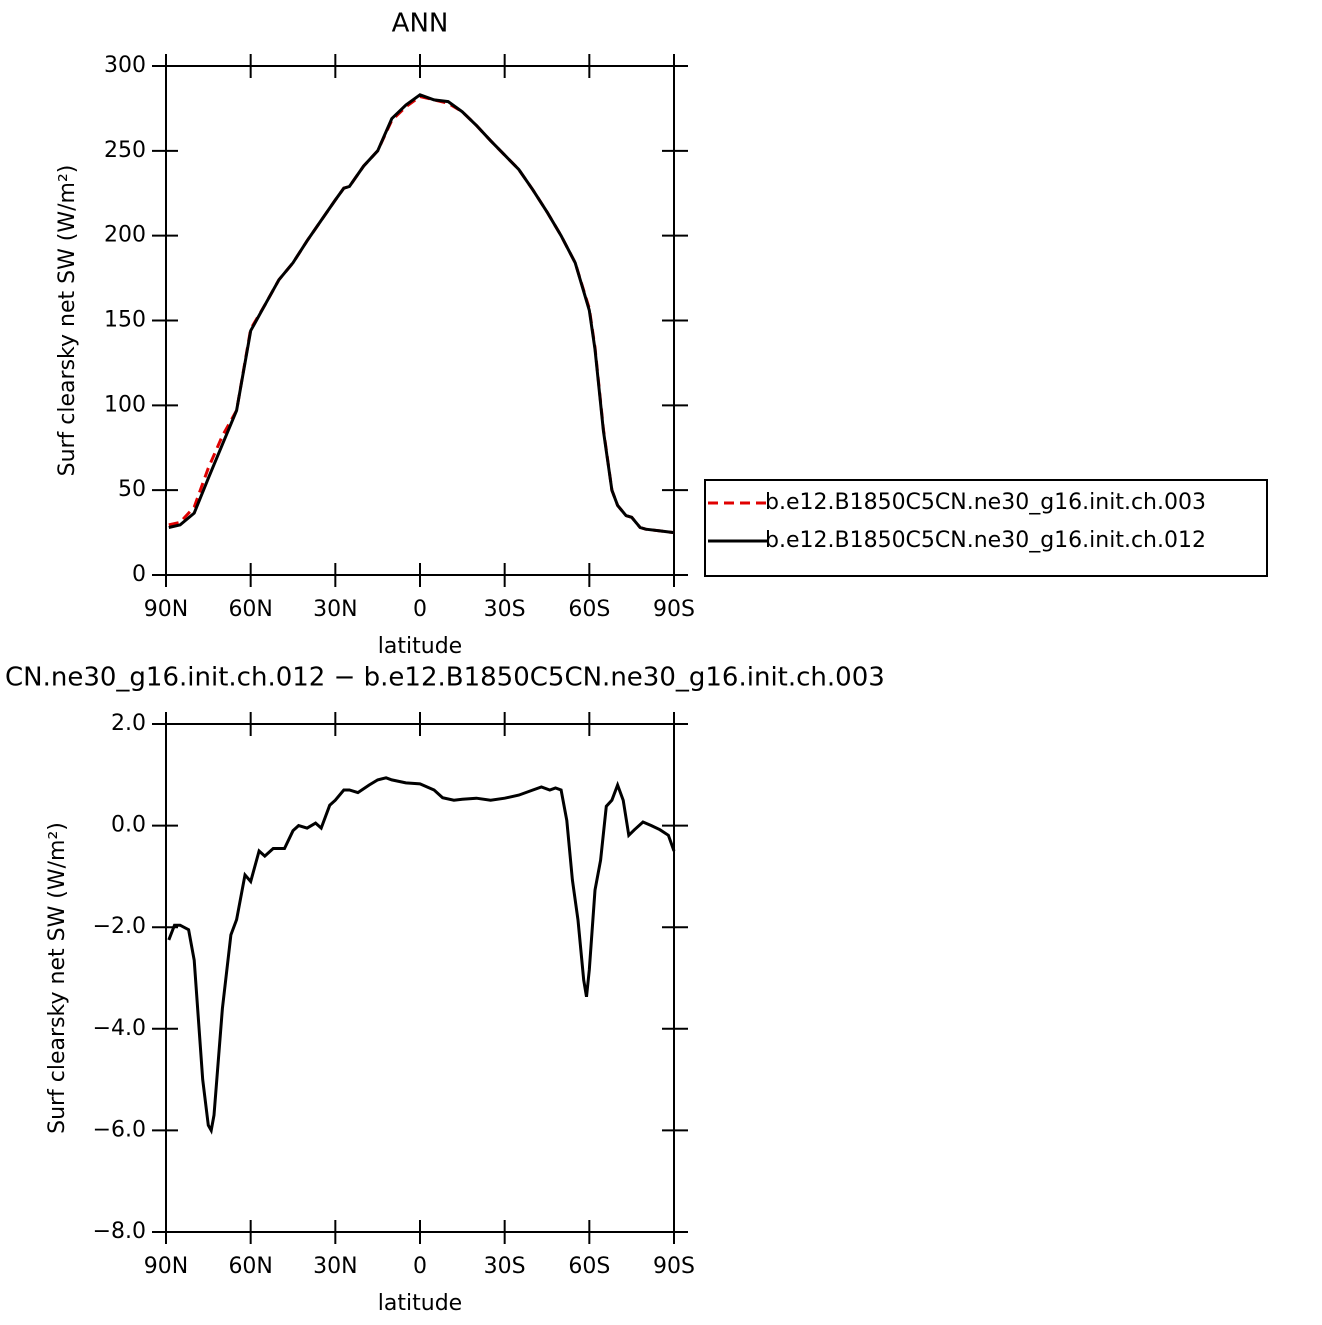 This screenshot has width=1322, height=1325. Describe the element at coordinates (125, 320) in the screenshot. I see `y-tick-label: 150` at that location.